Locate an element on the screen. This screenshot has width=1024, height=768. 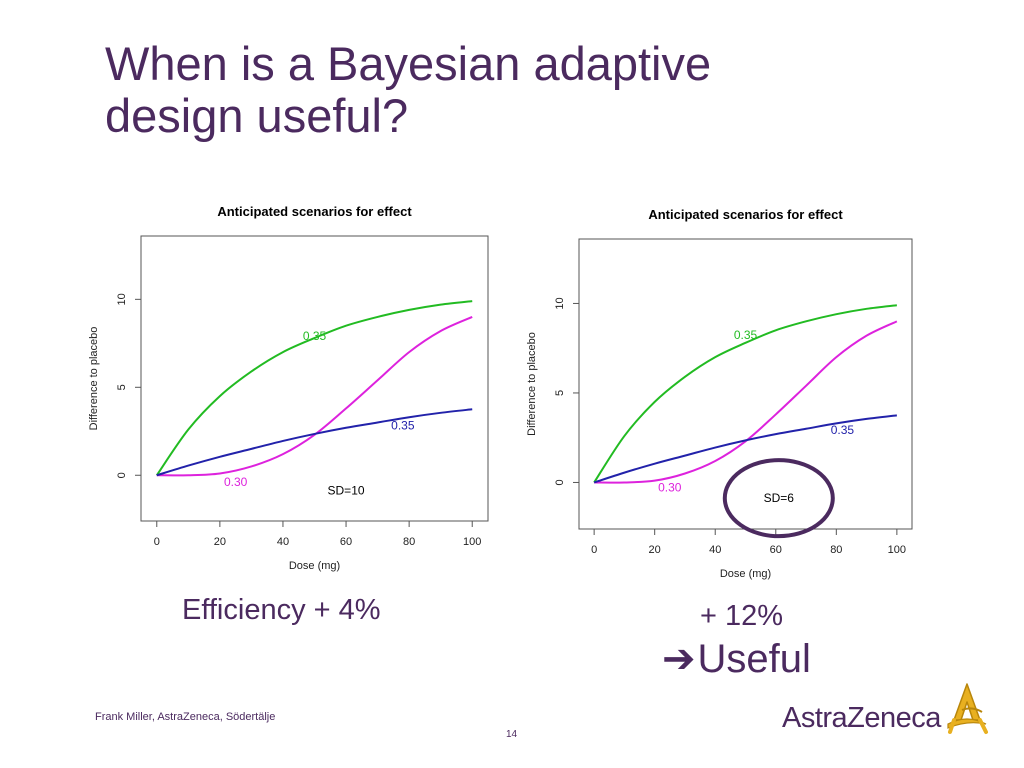
efficiency-right-label: + 12% is located at coordinates (742, 616).